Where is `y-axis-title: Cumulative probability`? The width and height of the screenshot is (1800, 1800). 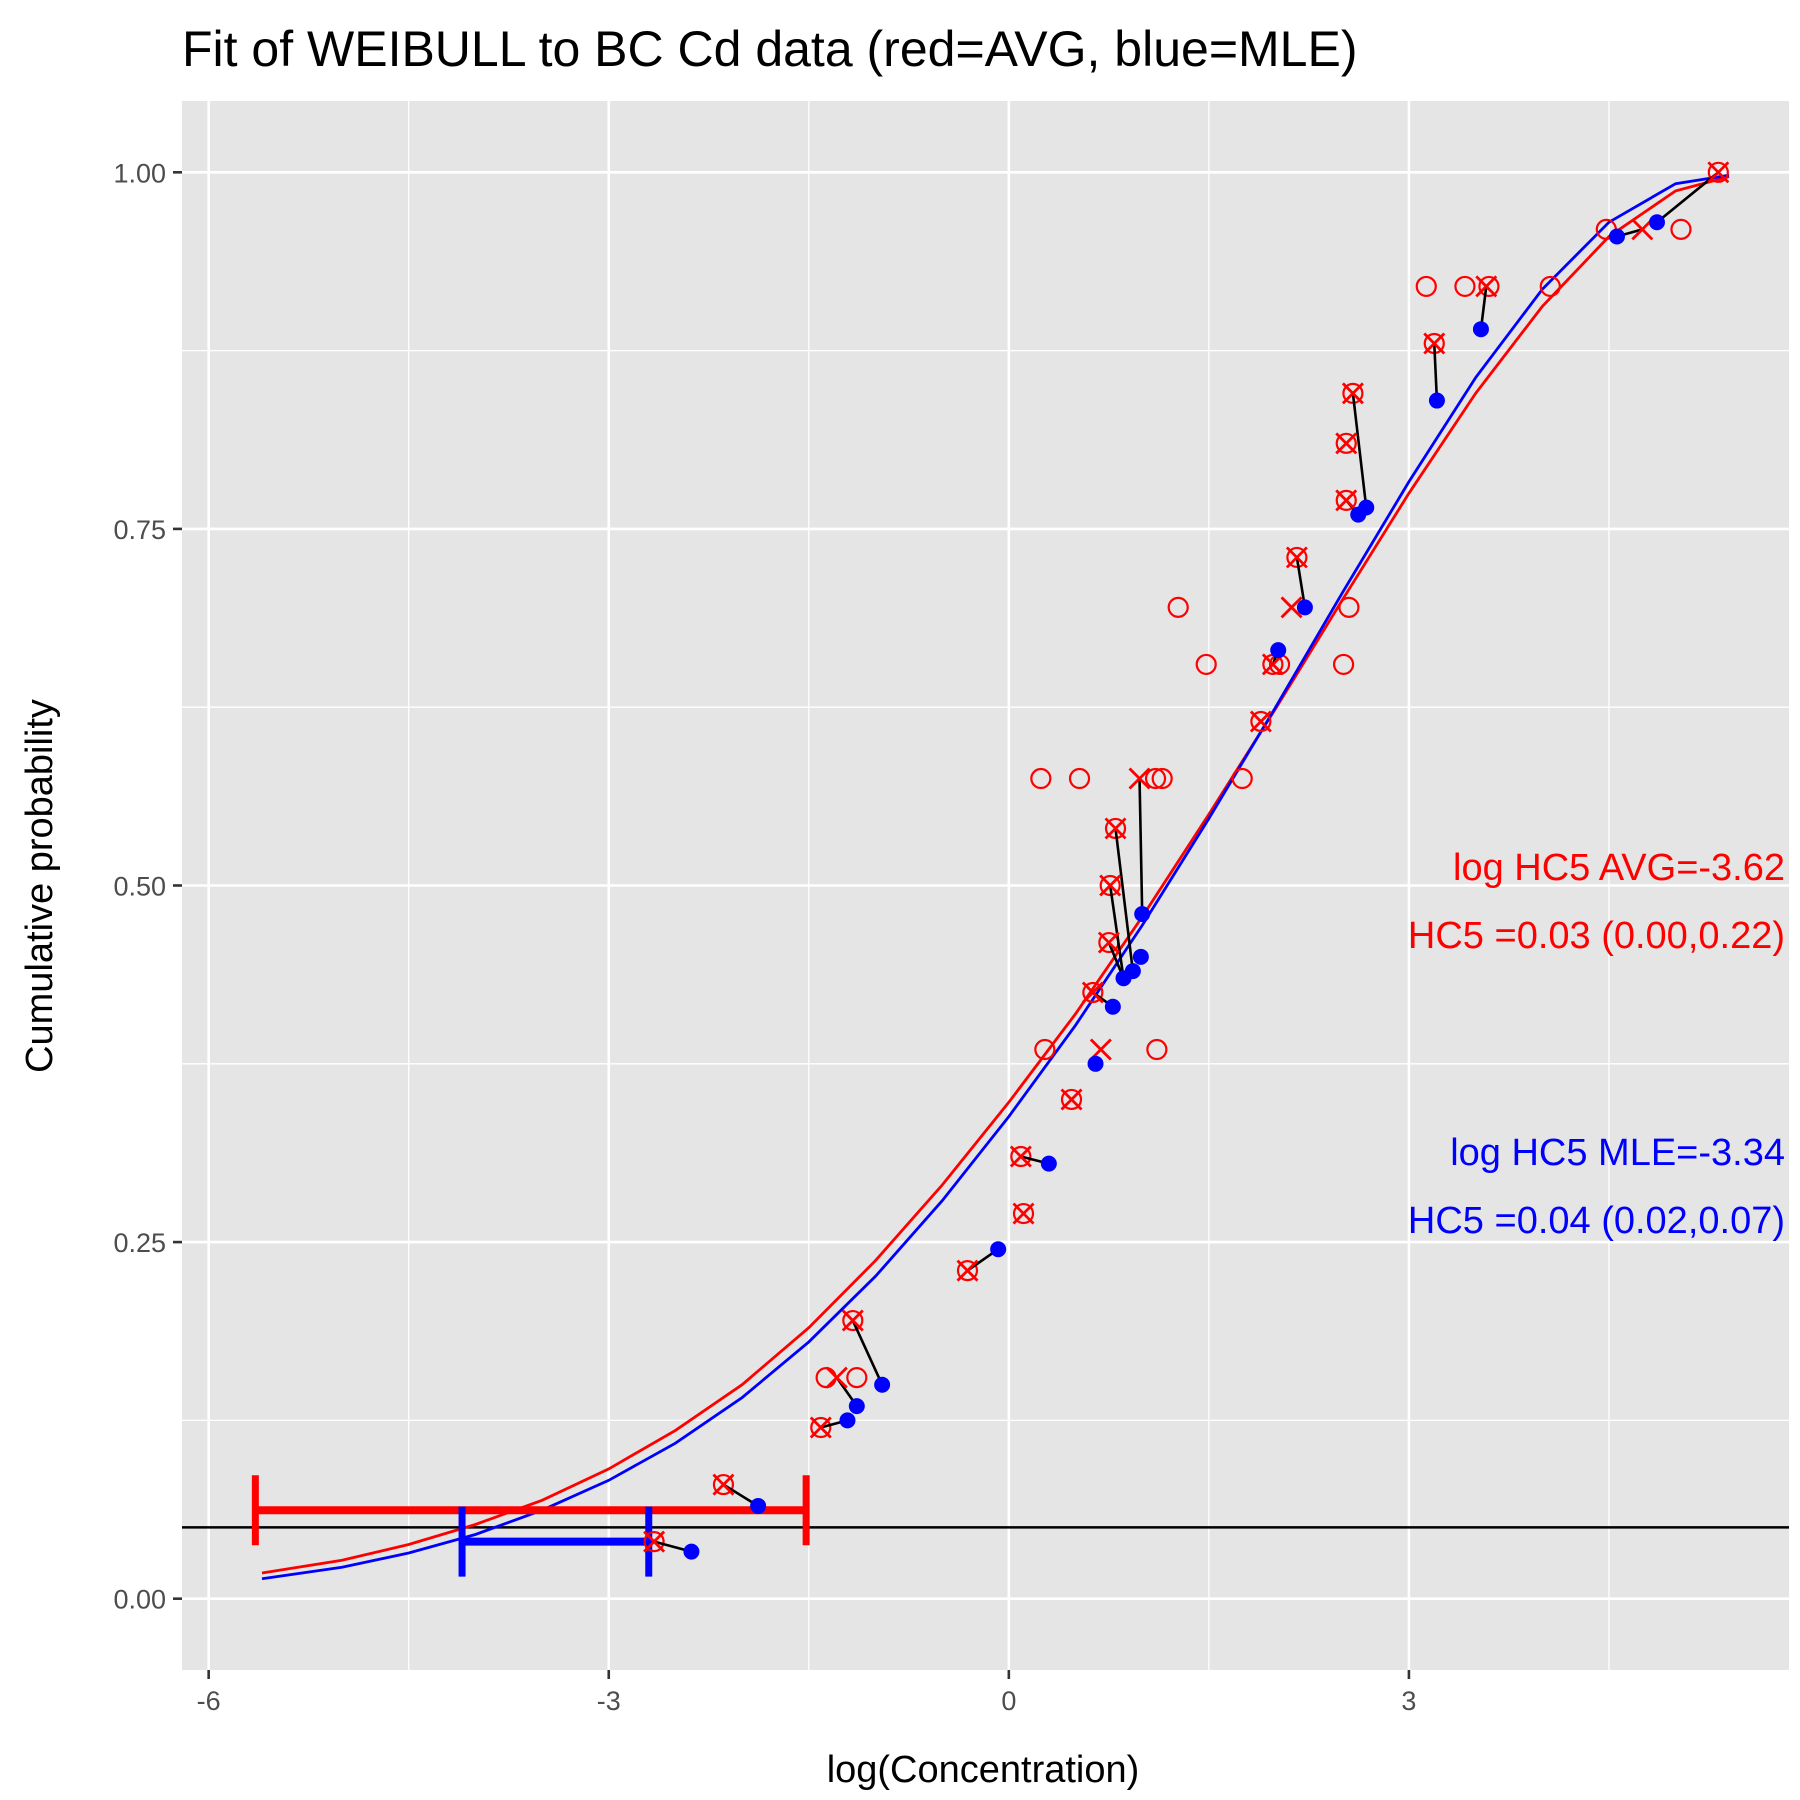
y-axis-title: Cumulative probability is located at coordinates (40, 886).